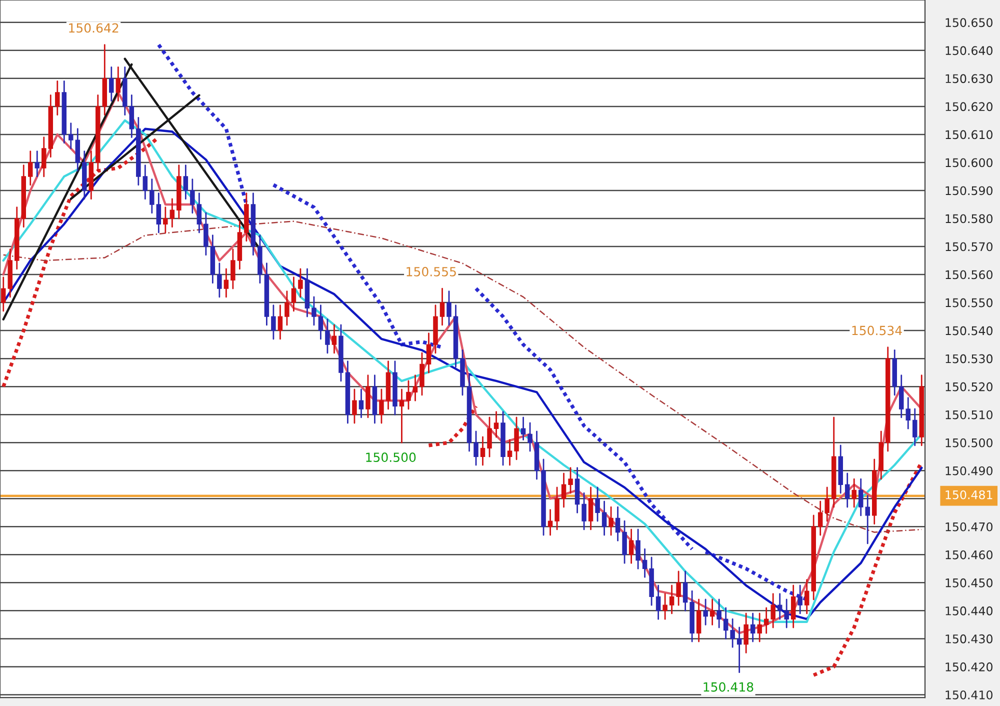  Describe the element at coordinates (969, 303) in the screenshot. I see `y-tick-label: 150.550` at that location.